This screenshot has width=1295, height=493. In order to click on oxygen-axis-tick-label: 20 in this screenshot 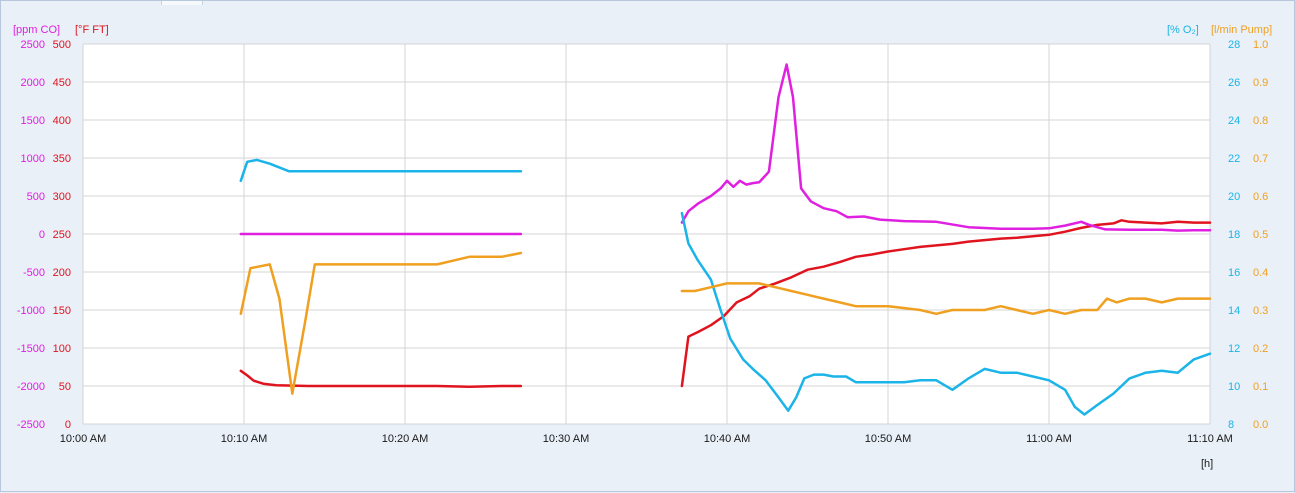, I will do `click(1234, 197)`.